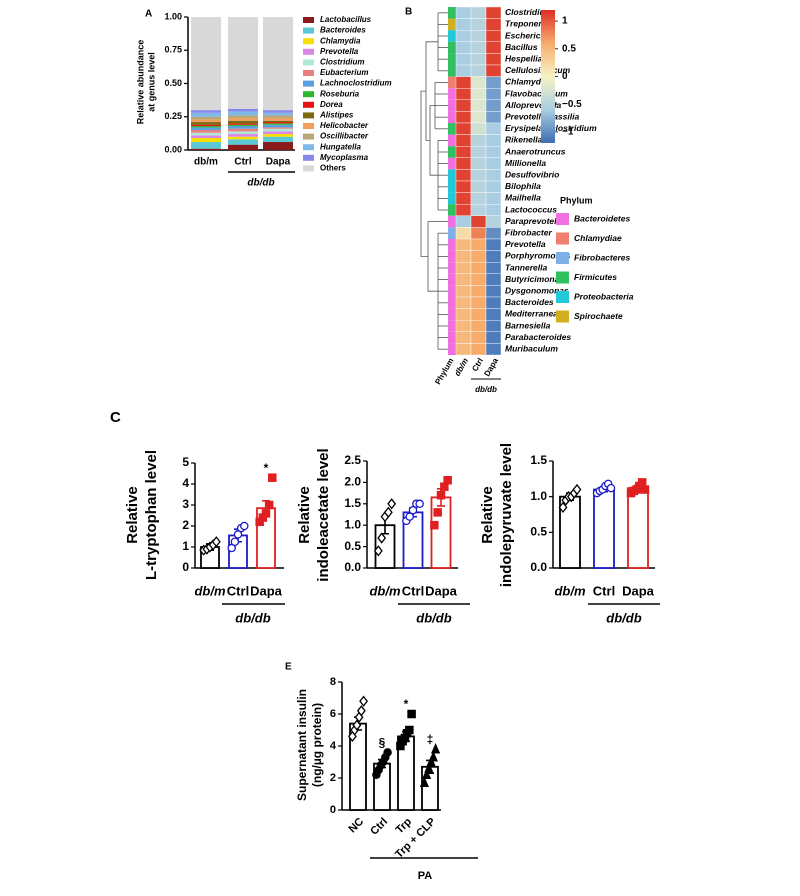 Image resolution: width=800 pixels, height=896 pixels. I want to click on legend-label: Oscillibacter, so click(344, 136).